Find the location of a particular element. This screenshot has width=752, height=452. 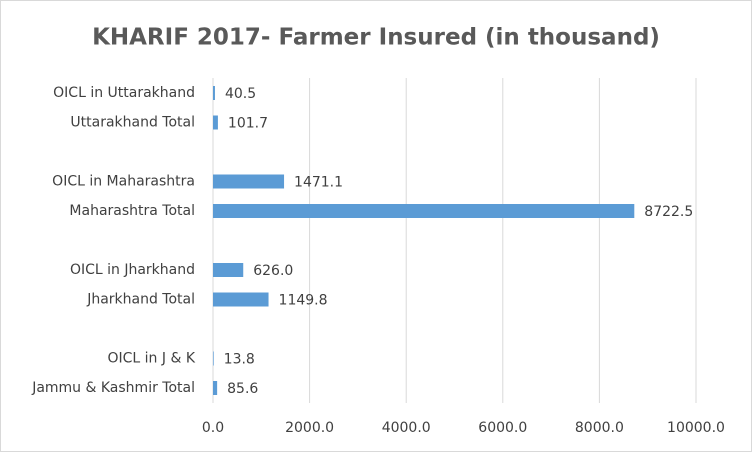

data-label: 626.0 is located at coordinates (273, 271).